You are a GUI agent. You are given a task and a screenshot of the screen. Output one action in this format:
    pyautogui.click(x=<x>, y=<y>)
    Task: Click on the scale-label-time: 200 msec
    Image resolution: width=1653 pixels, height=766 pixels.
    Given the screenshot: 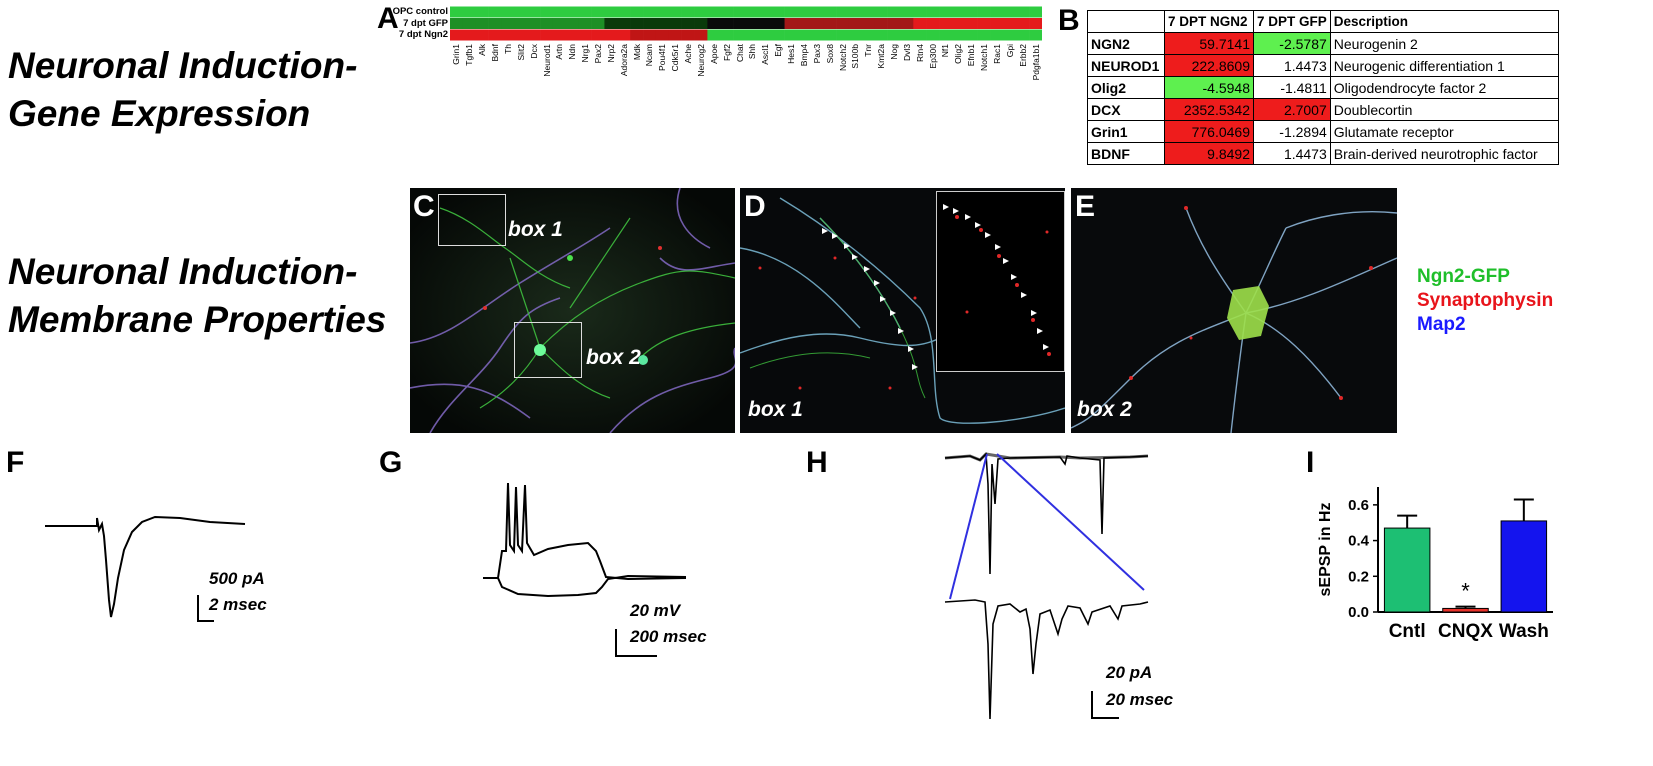 What is the action you would take?
    pyautogui.click(x=668, y=636)
    